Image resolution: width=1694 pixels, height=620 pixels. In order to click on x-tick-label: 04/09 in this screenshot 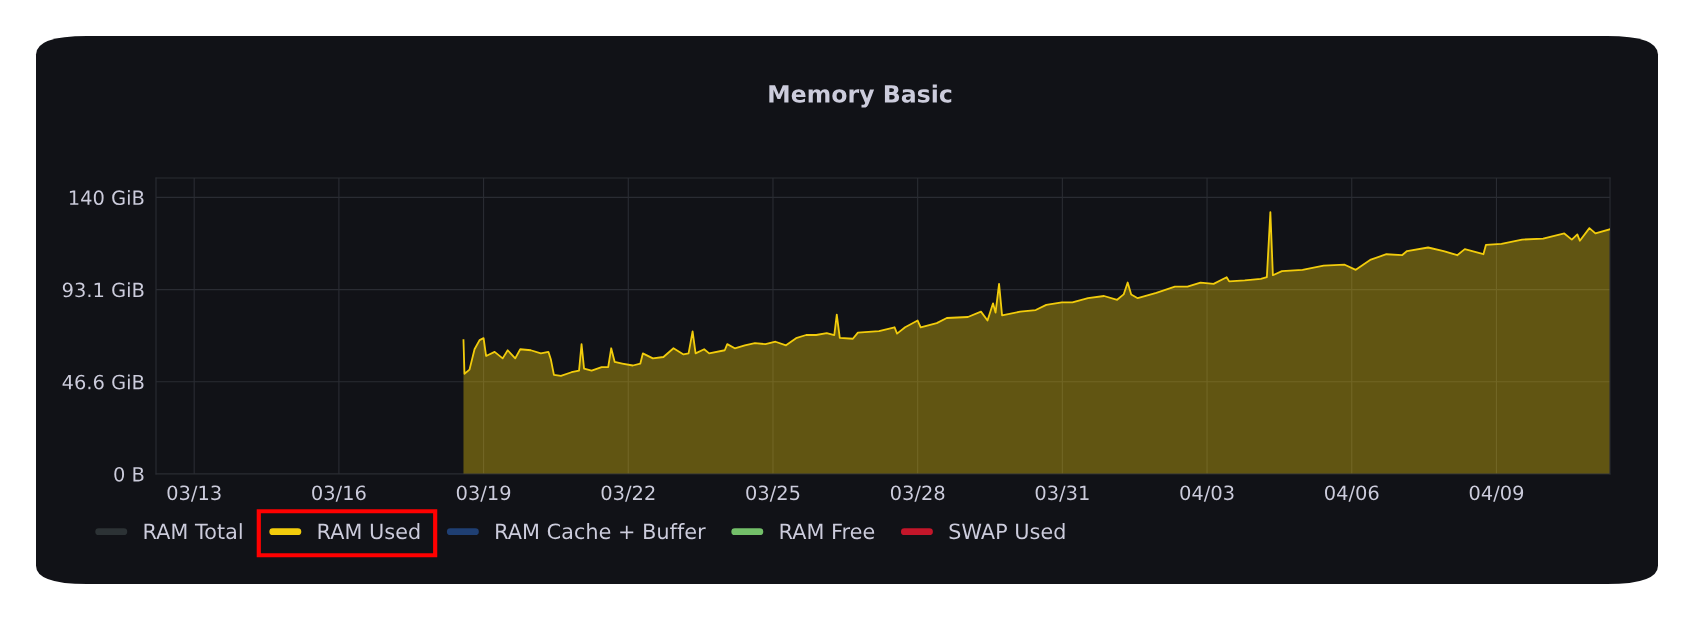, I will do `click(1496, 493)`.